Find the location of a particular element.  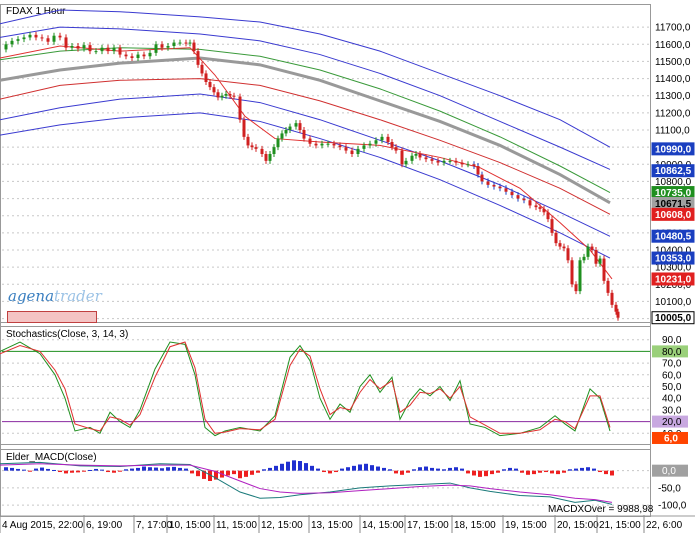

x-tick-label: 21, 15:00 is located at coordinates (620, 525).